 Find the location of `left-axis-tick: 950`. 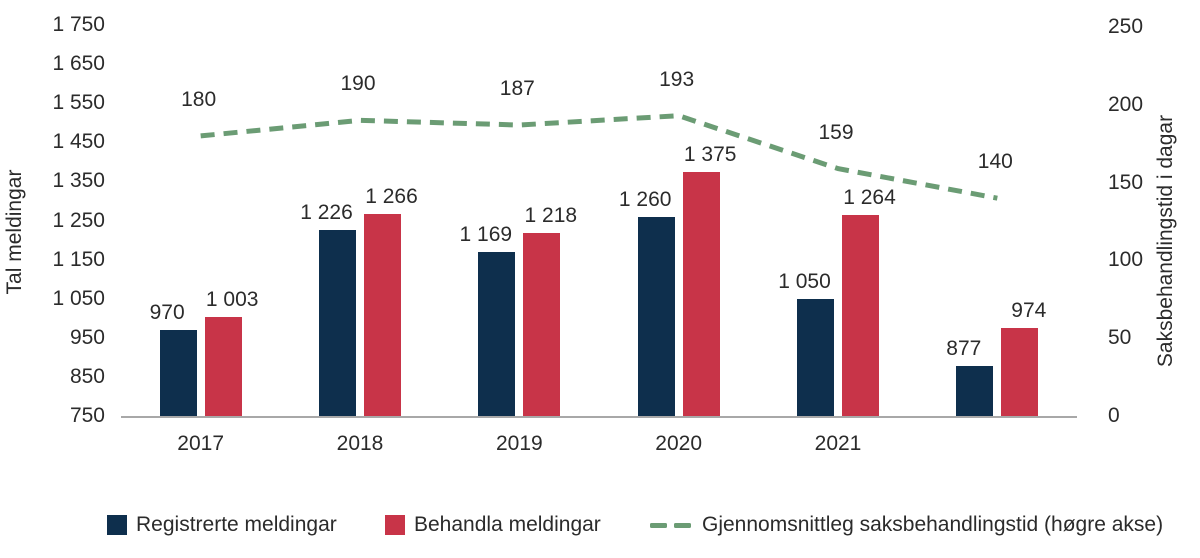

left-axis-tick: 950 is located at coordinates (87, 337).